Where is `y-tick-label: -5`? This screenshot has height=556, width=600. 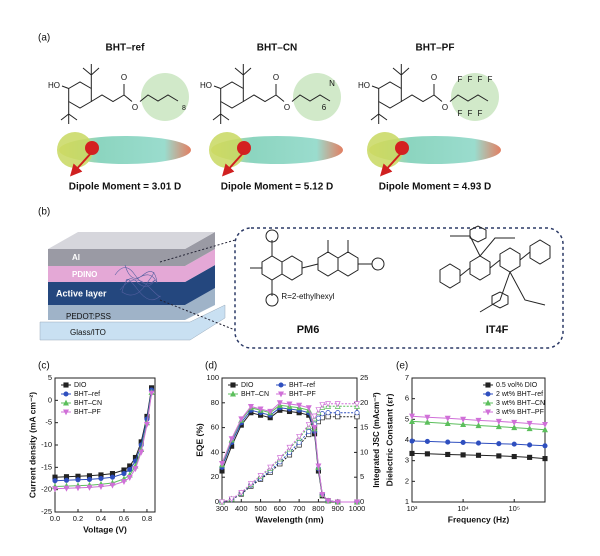
y-tick-label: -5 is located at coordinates (48, 422).